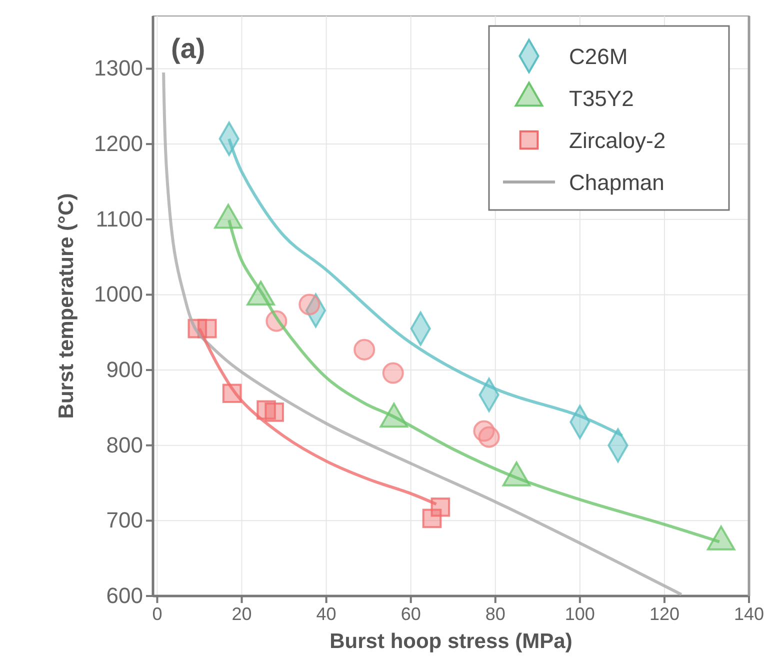 Image resolution: width=781 pixels, height=669 pixels. I want to click on x-tick-label: 120, so click(664, 614).